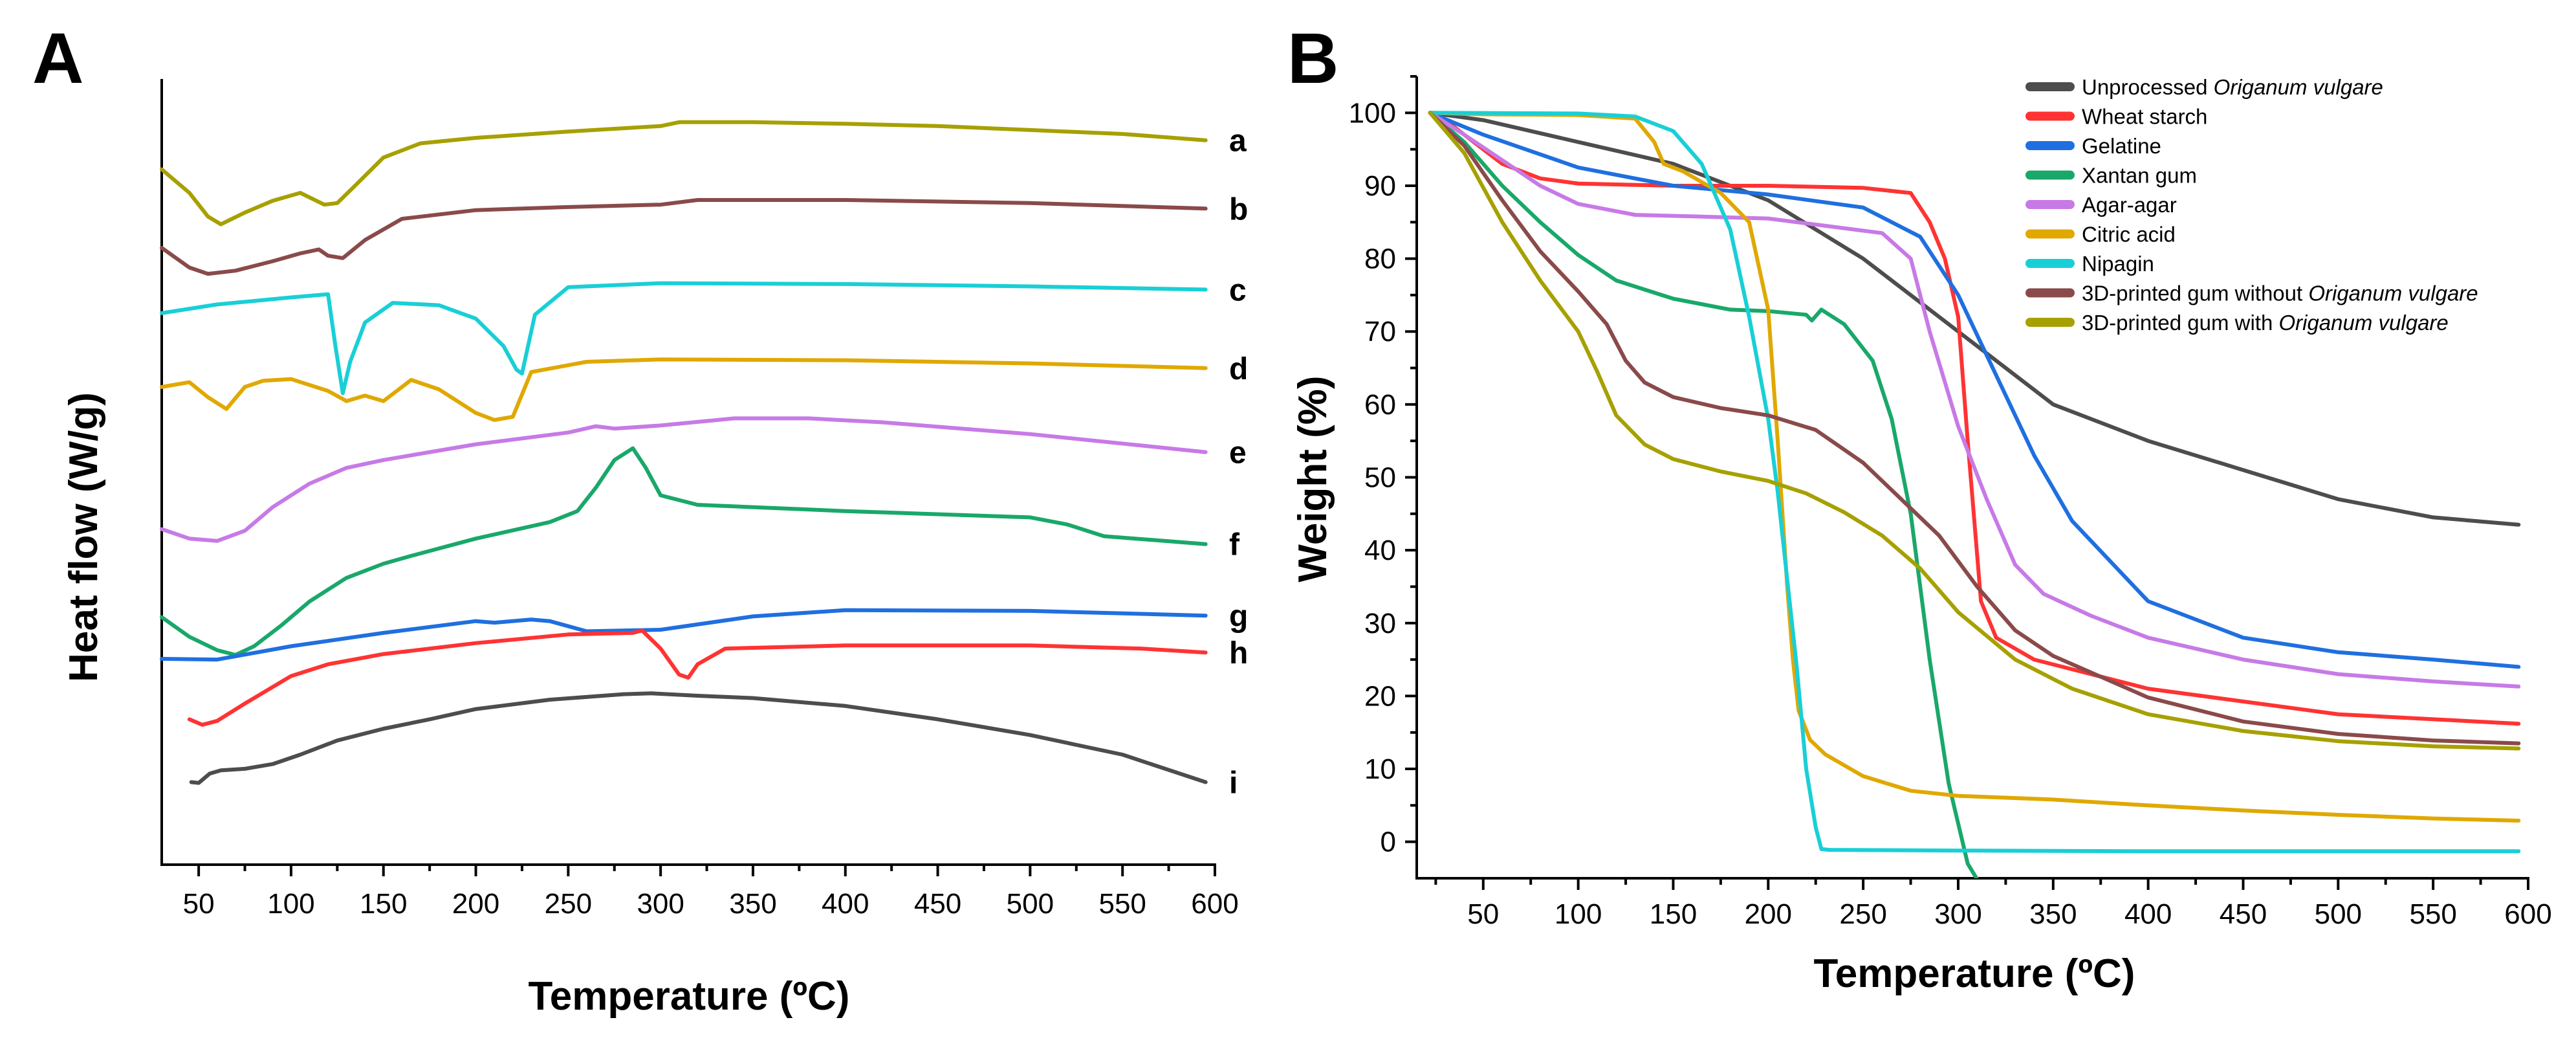 The height and width of the screenshot is (1042, 2576). What do you see at coordinates (684, 552) in the screenshot?
I see `panel-a-curve-f` at bounding box center [684, 552].